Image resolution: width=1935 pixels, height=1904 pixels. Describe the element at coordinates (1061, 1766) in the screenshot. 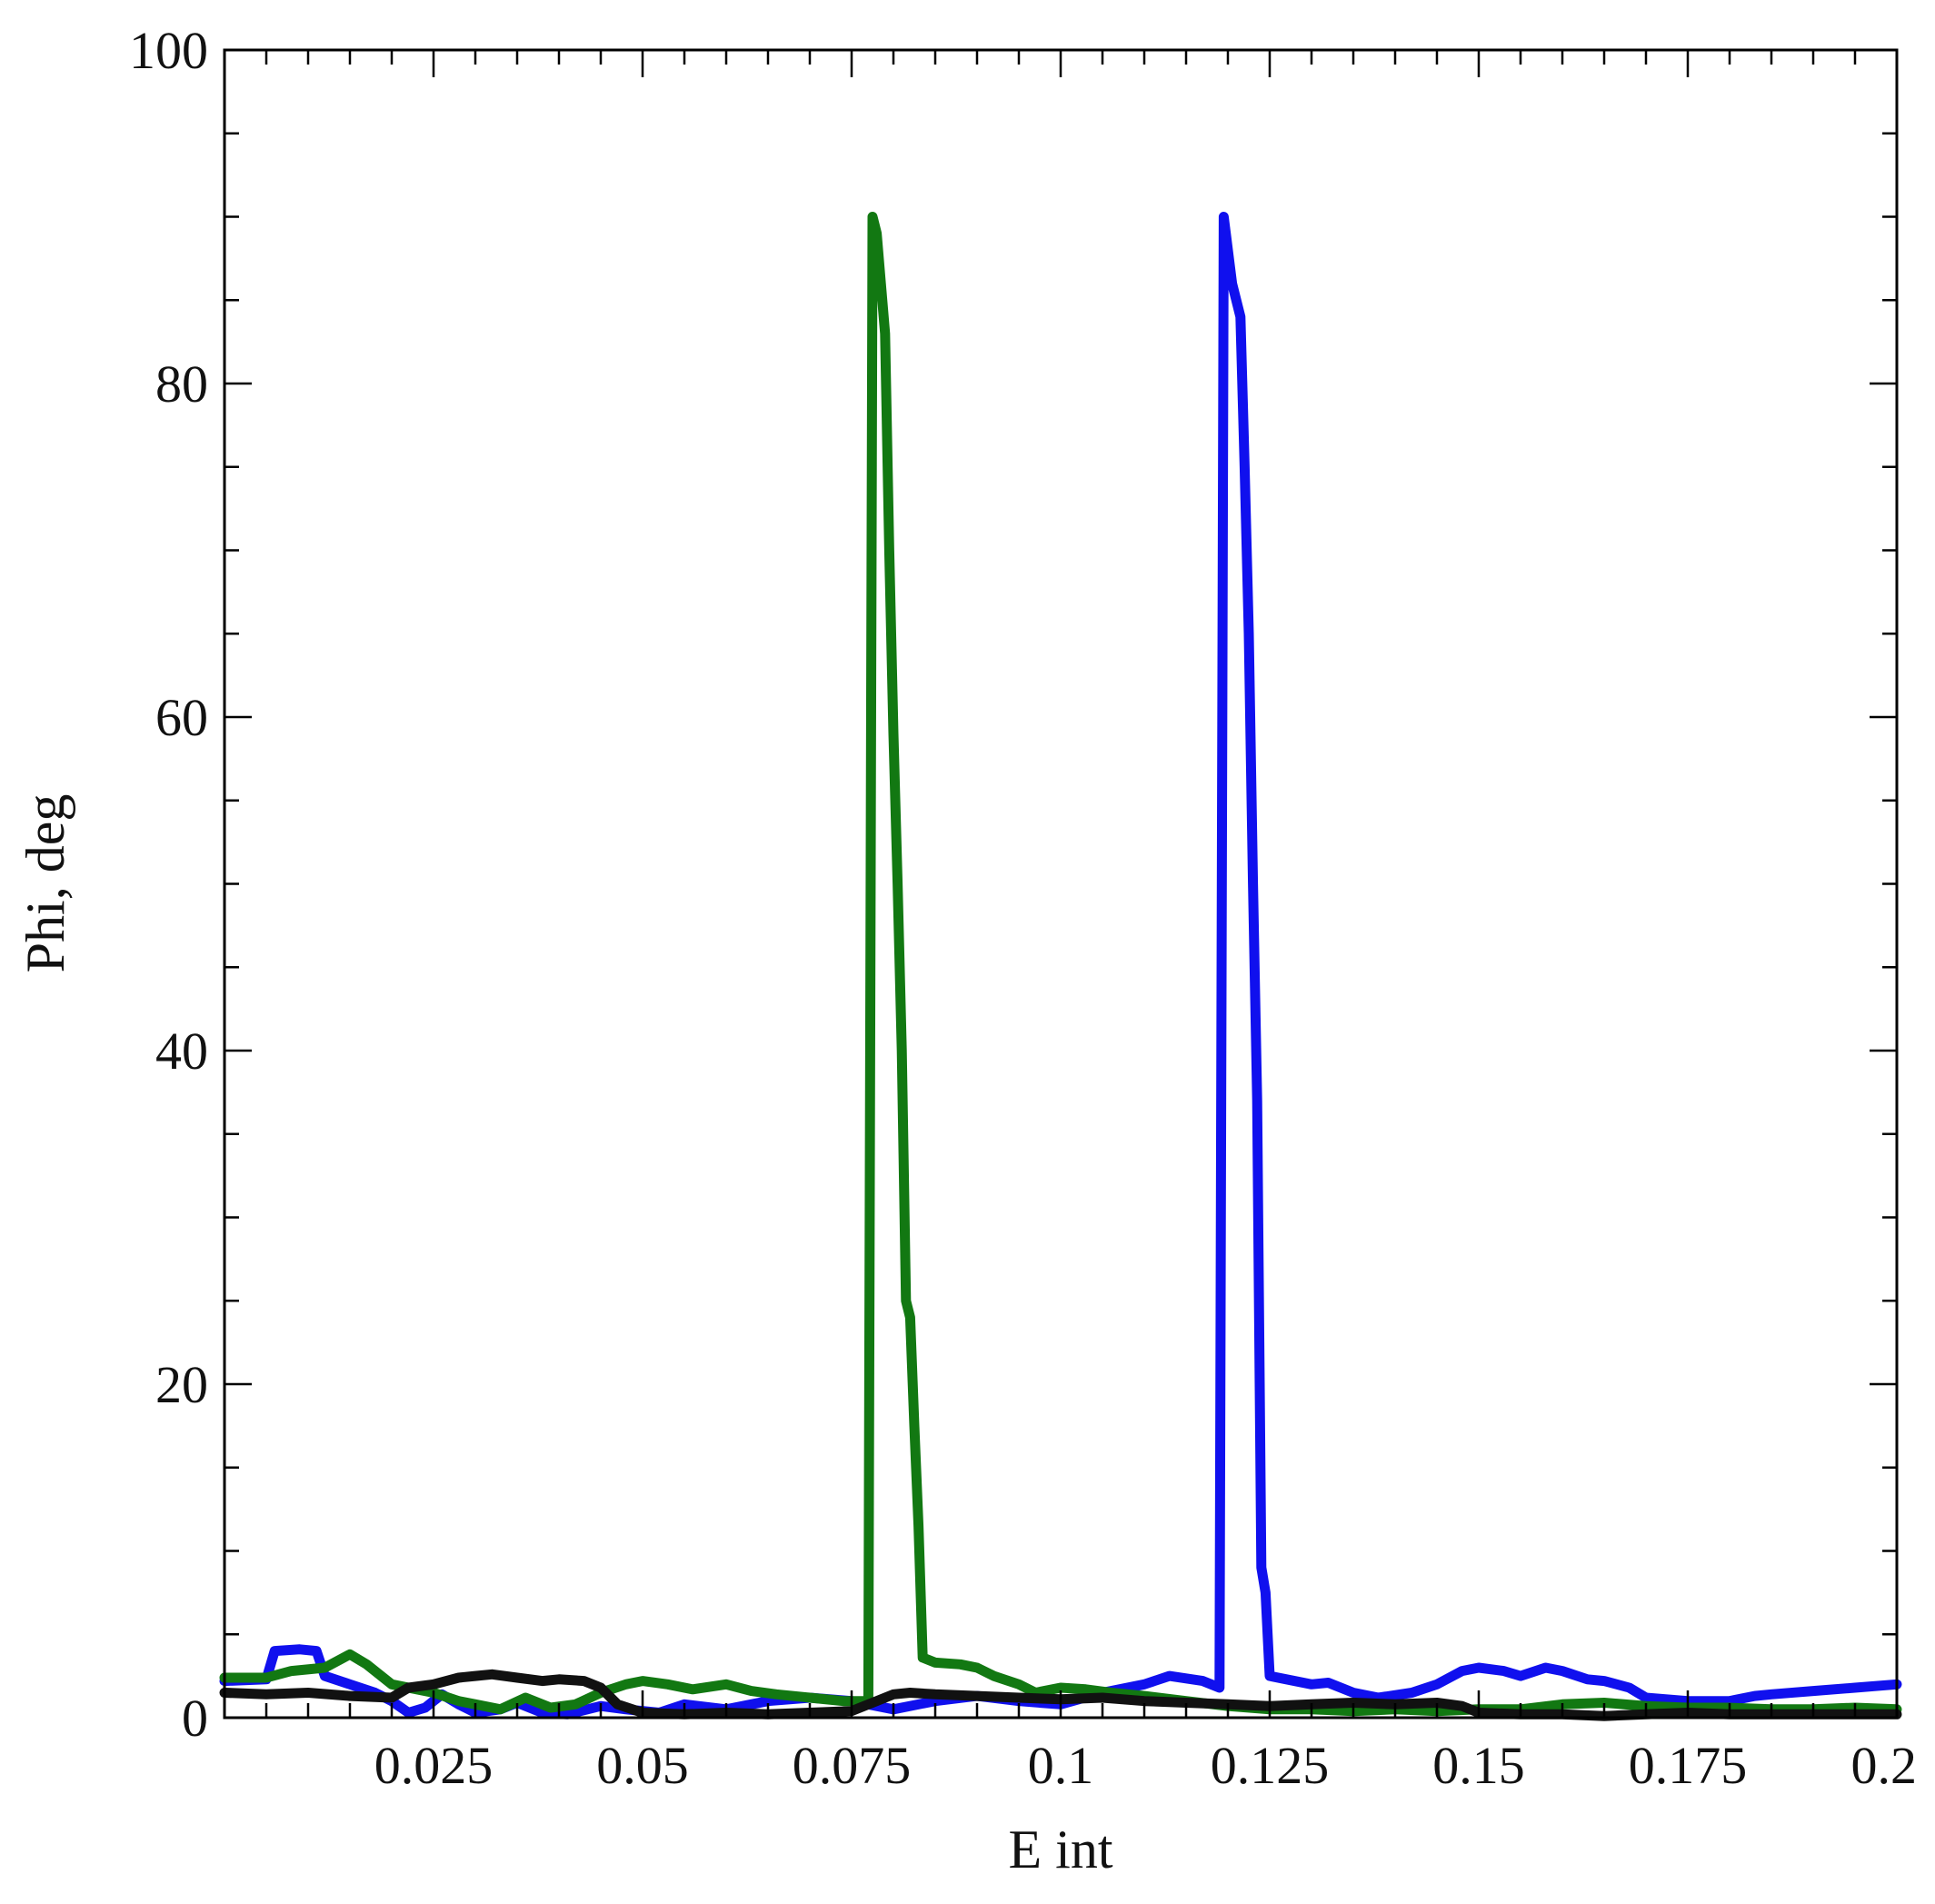

I see `x-tick-label: 0.1` at that location.